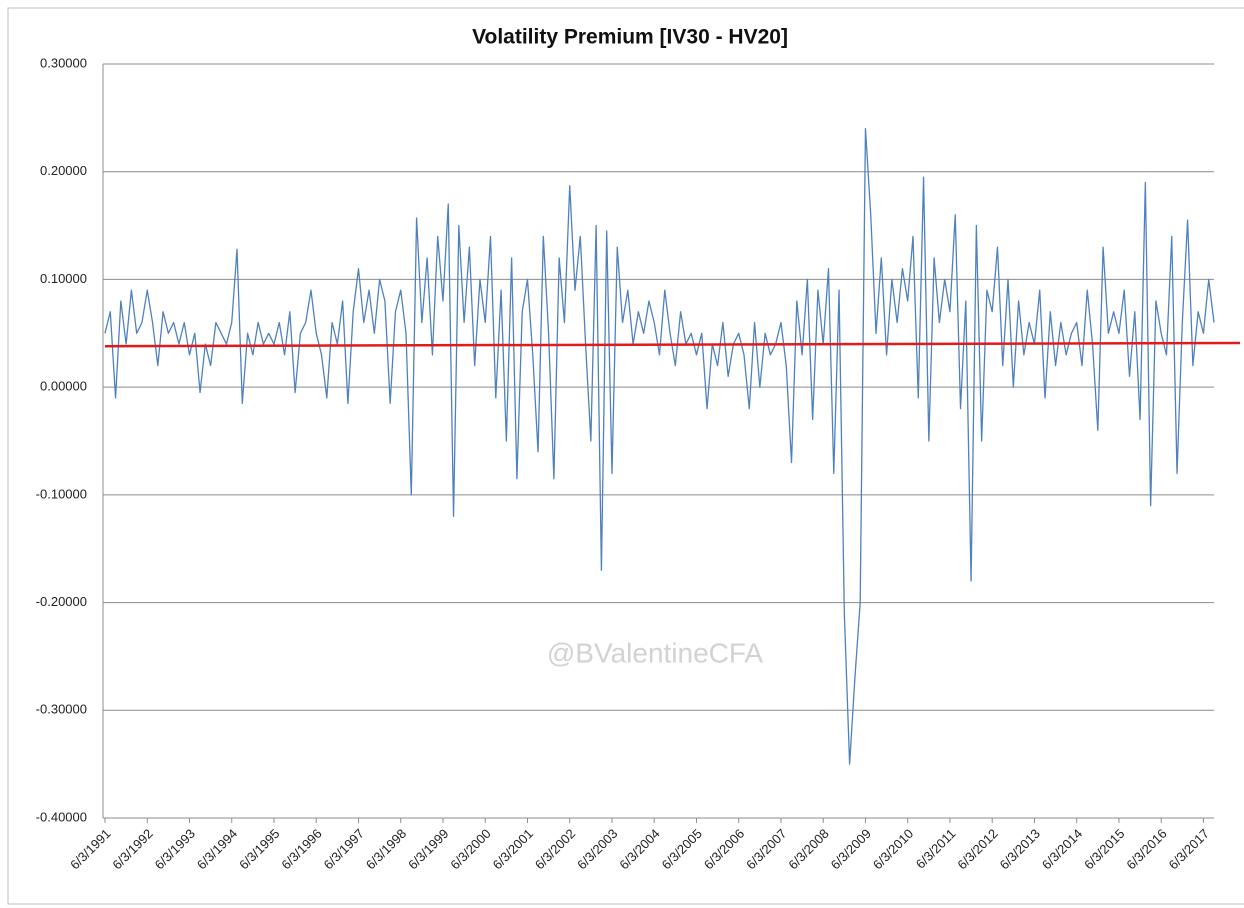 The width and height of the screenshot is (1244, 908). I want to click on watermark: @BValentineCFA, so click(655, 652).